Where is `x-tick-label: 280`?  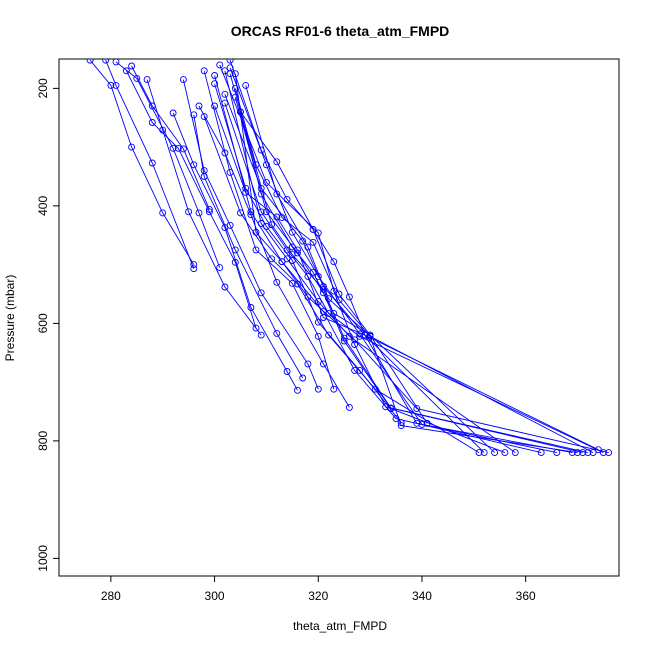 x-tick-label: 280 is located at coordinates (111, 596).